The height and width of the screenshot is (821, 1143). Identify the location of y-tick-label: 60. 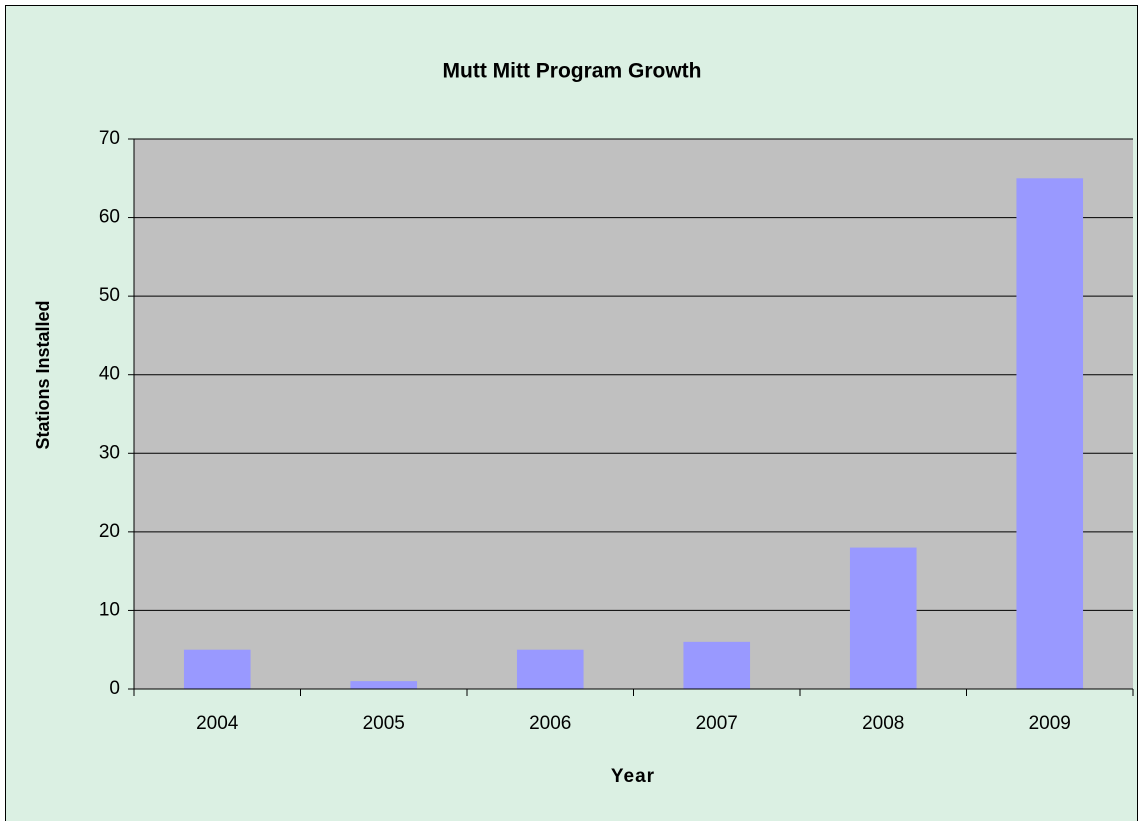
(109, 217).